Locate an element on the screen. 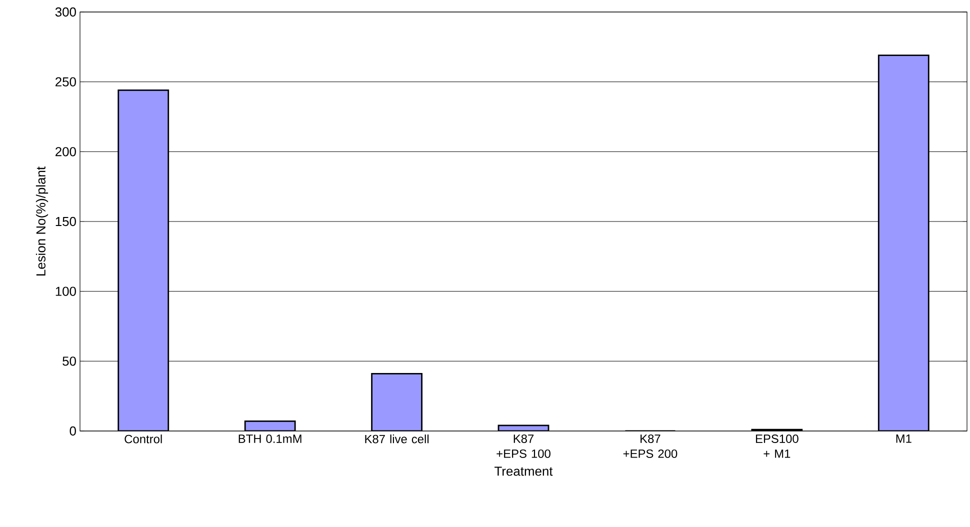 Image resolution: width=970 pixels, height=527 pixels. x-tick-label: EPS100 + M1 is located at coordinates (777, 446).